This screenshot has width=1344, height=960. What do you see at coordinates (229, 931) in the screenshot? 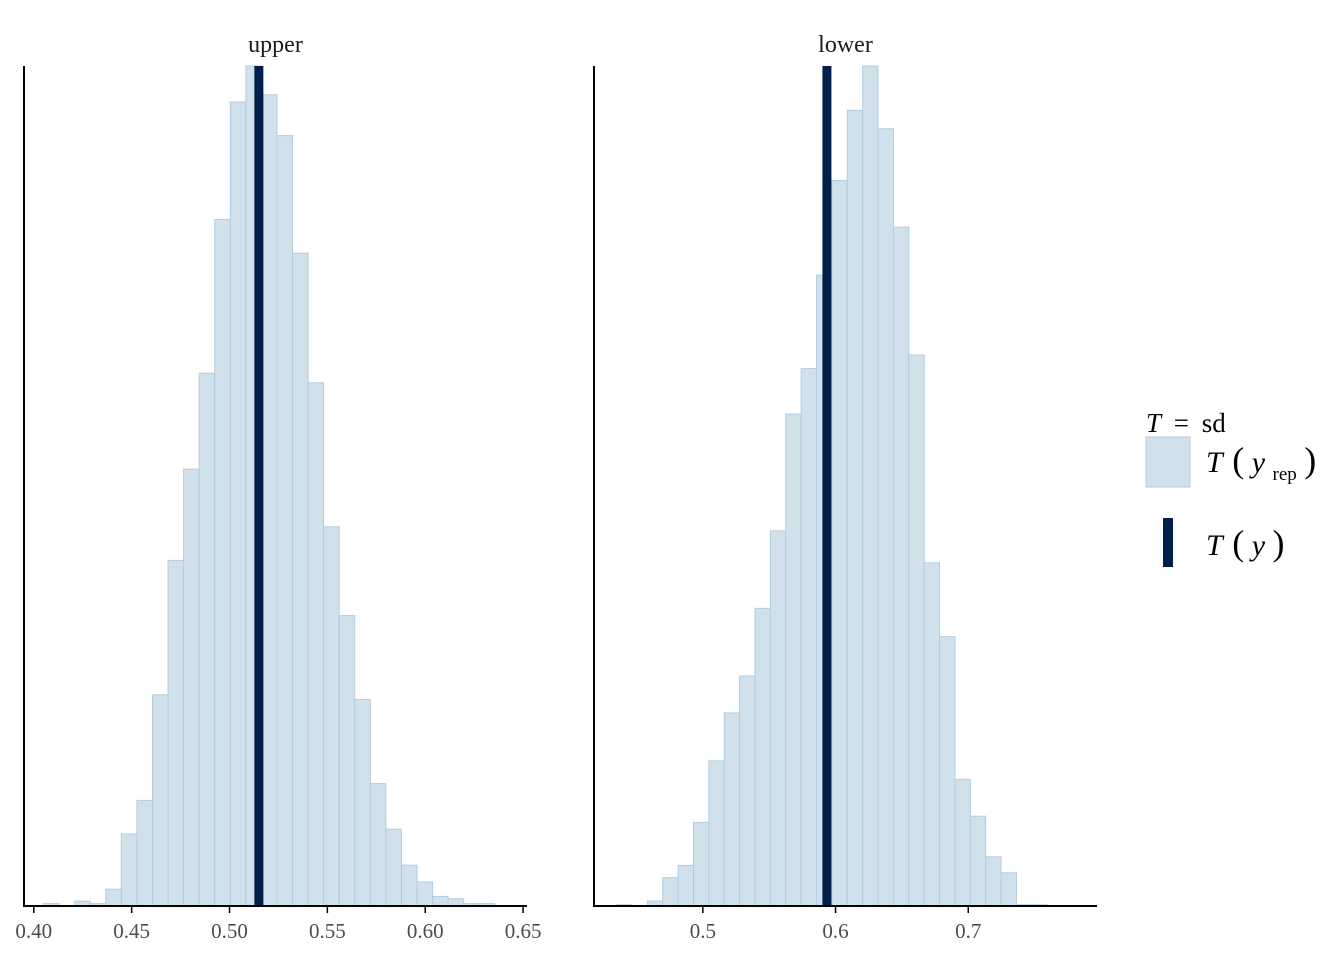
I see `x-tick-label: 0.50` at bounding box center [229, 931].